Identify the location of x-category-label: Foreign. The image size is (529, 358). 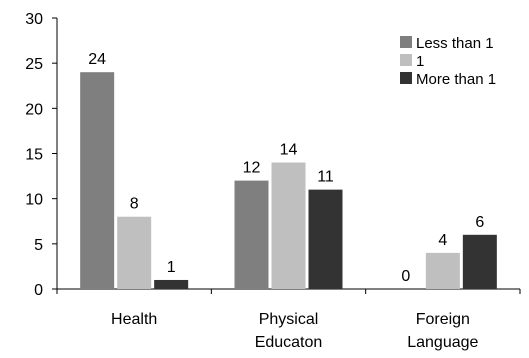
(443, 319).